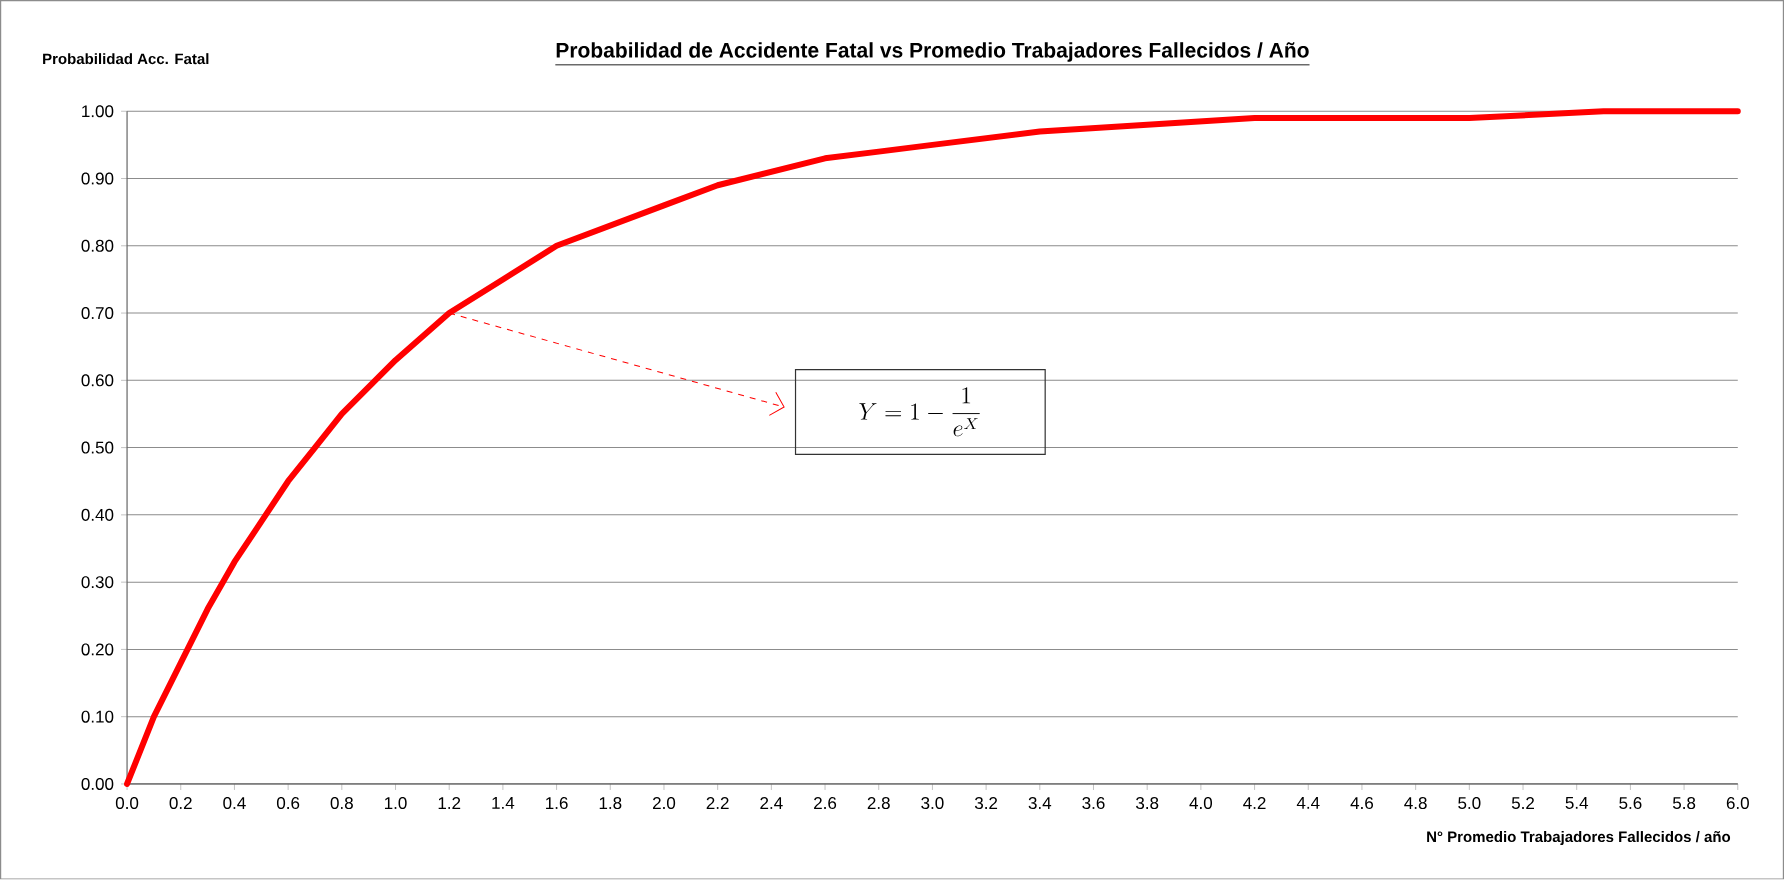  I want to click on x-tick-label: 1.2, so click(449, 803).